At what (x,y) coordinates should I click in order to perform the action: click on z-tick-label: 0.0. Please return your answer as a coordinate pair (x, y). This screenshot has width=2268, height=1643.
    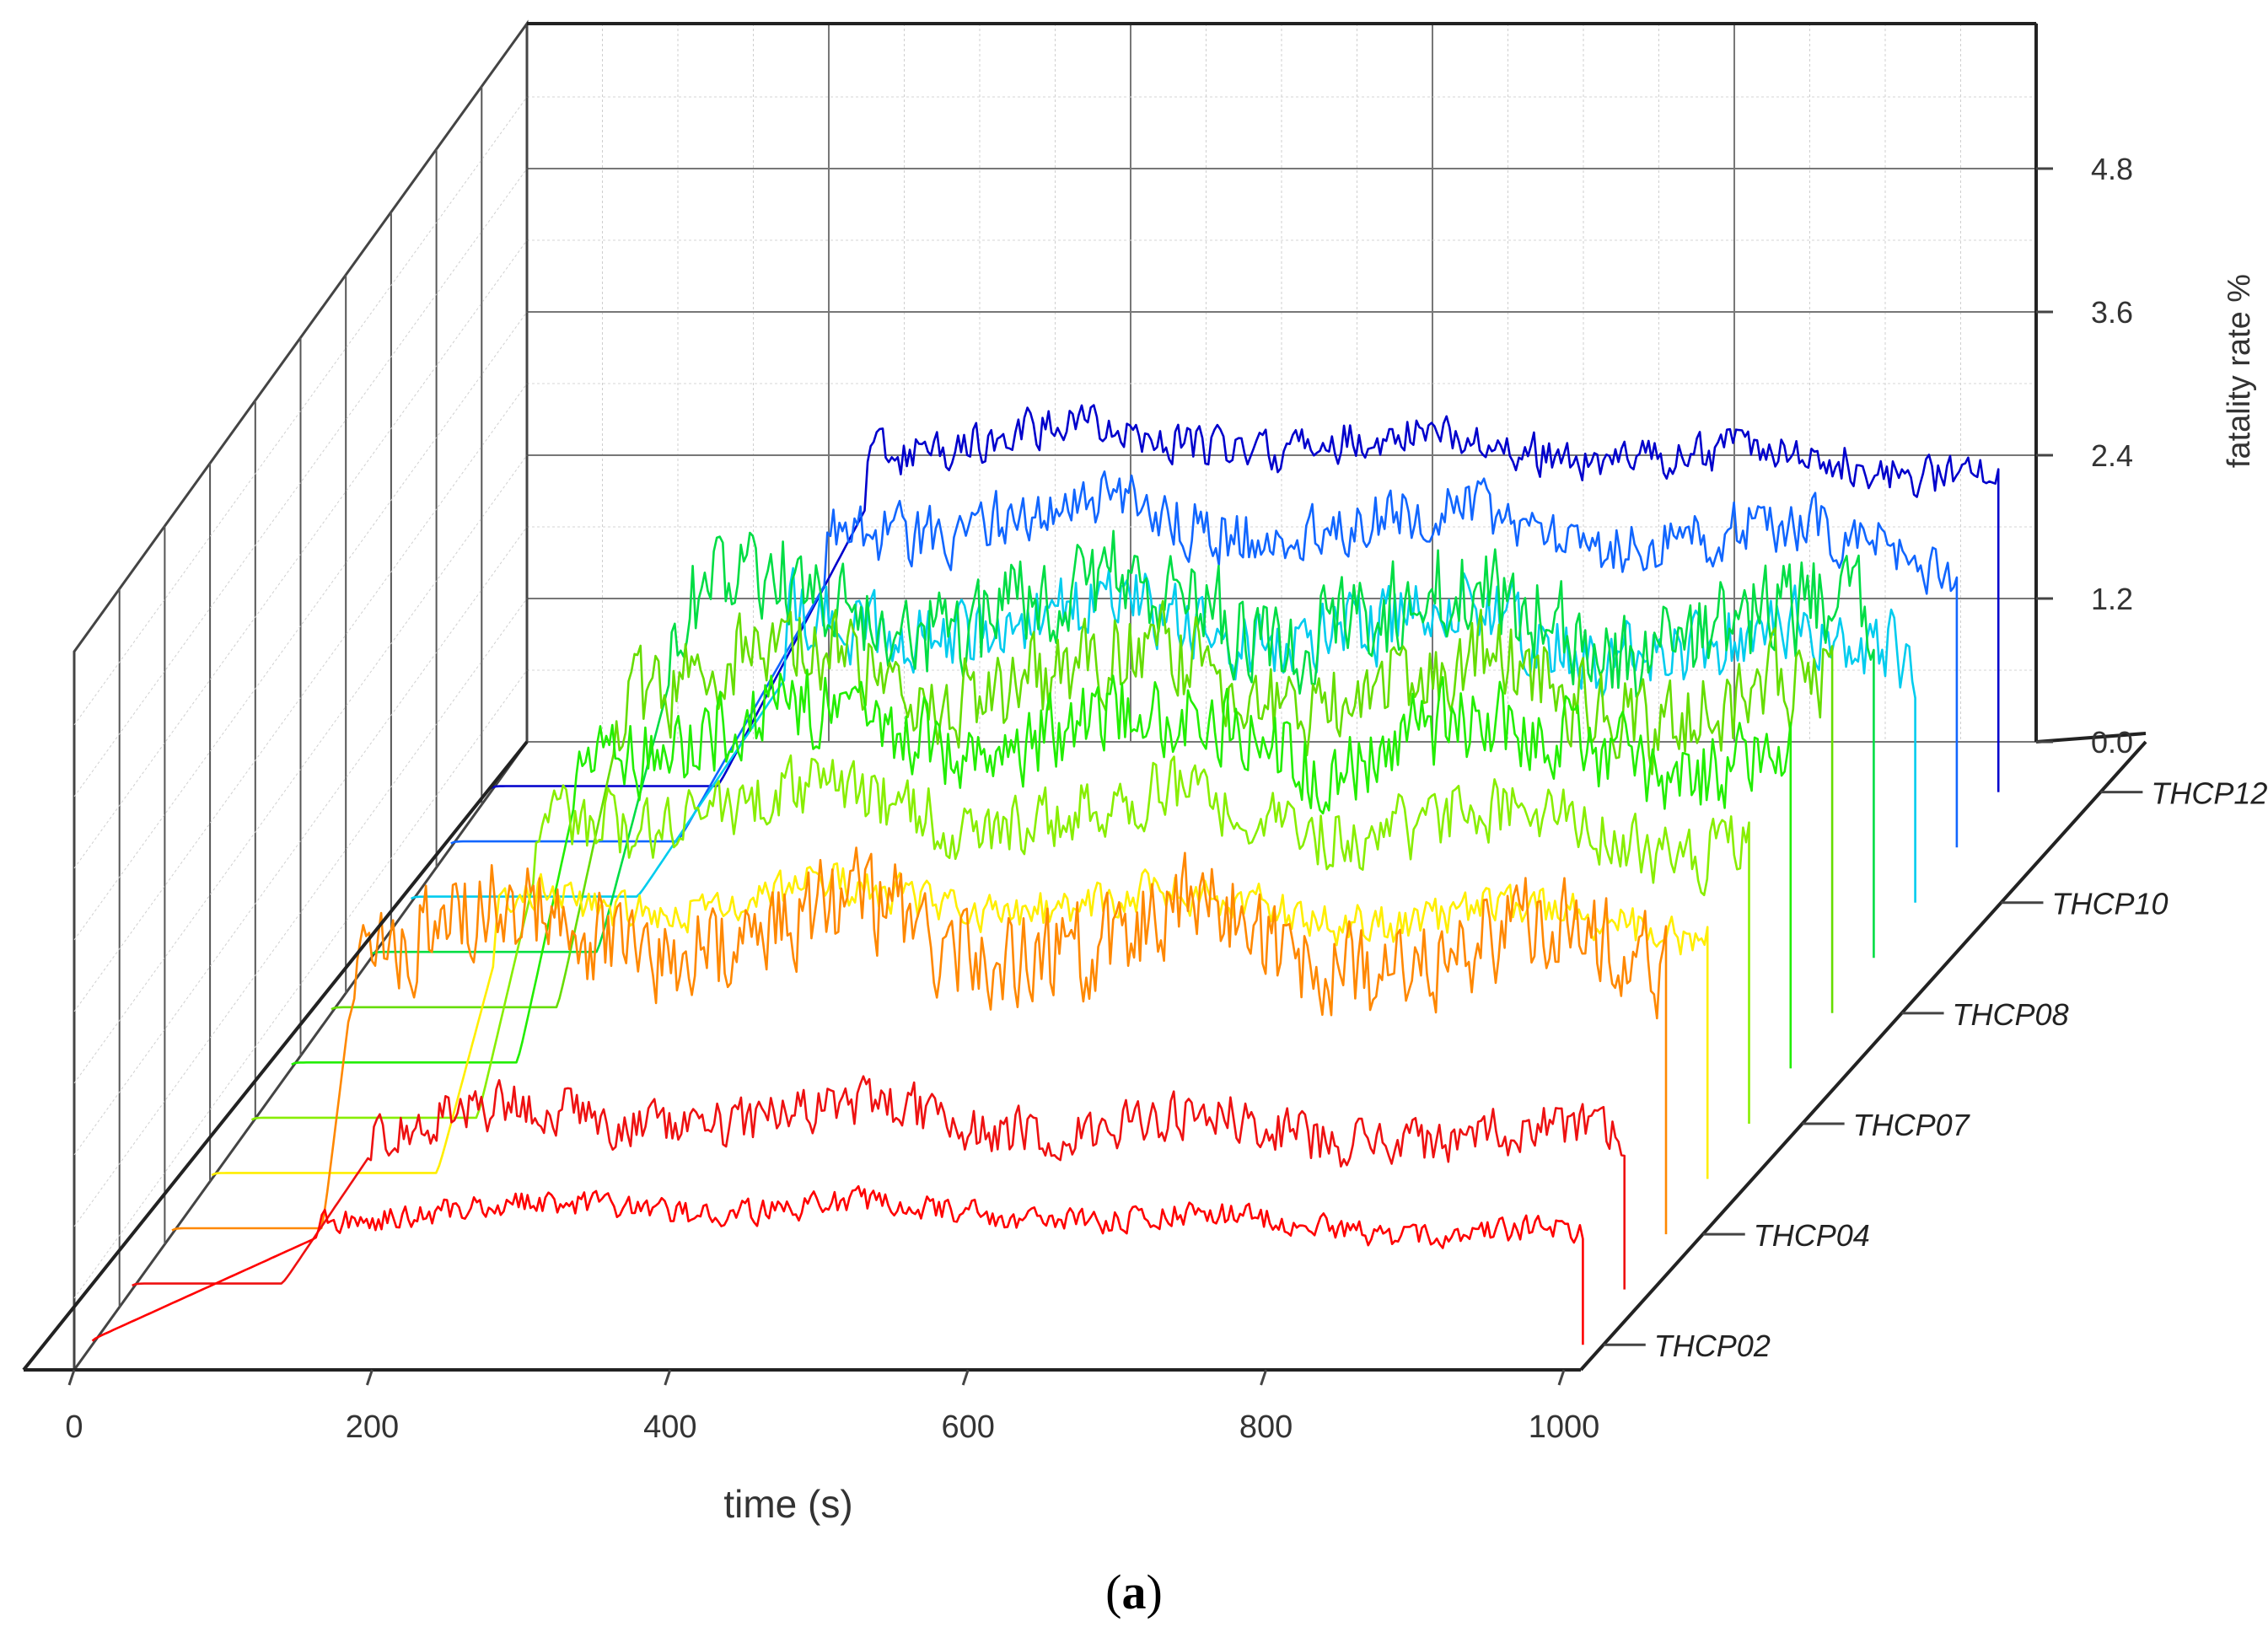
    Looking at the image, I should click on (2112, 742).